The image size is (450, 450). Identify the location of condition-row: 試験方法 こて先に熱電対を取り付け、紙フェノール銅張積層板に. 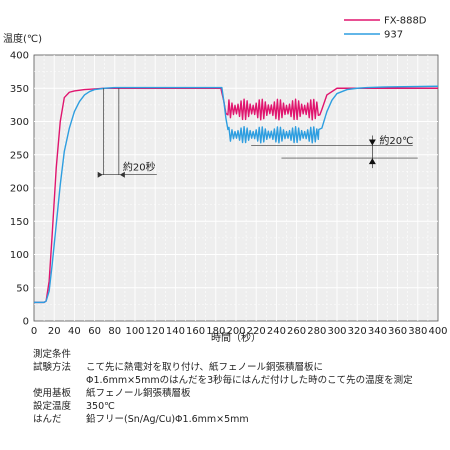
(223, 367).